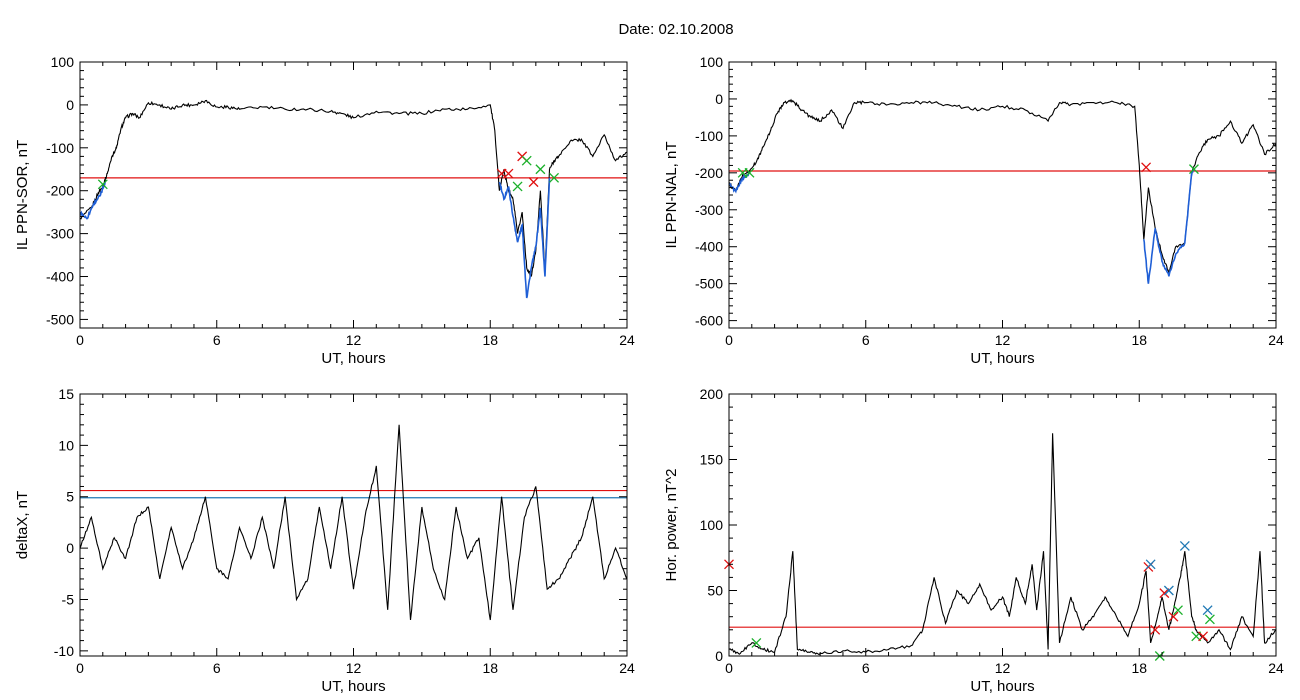  What do you see at coordinates (709, 321) in the screenshot?
I see `y-tick-label: -600` at bounding box center [709, 321].